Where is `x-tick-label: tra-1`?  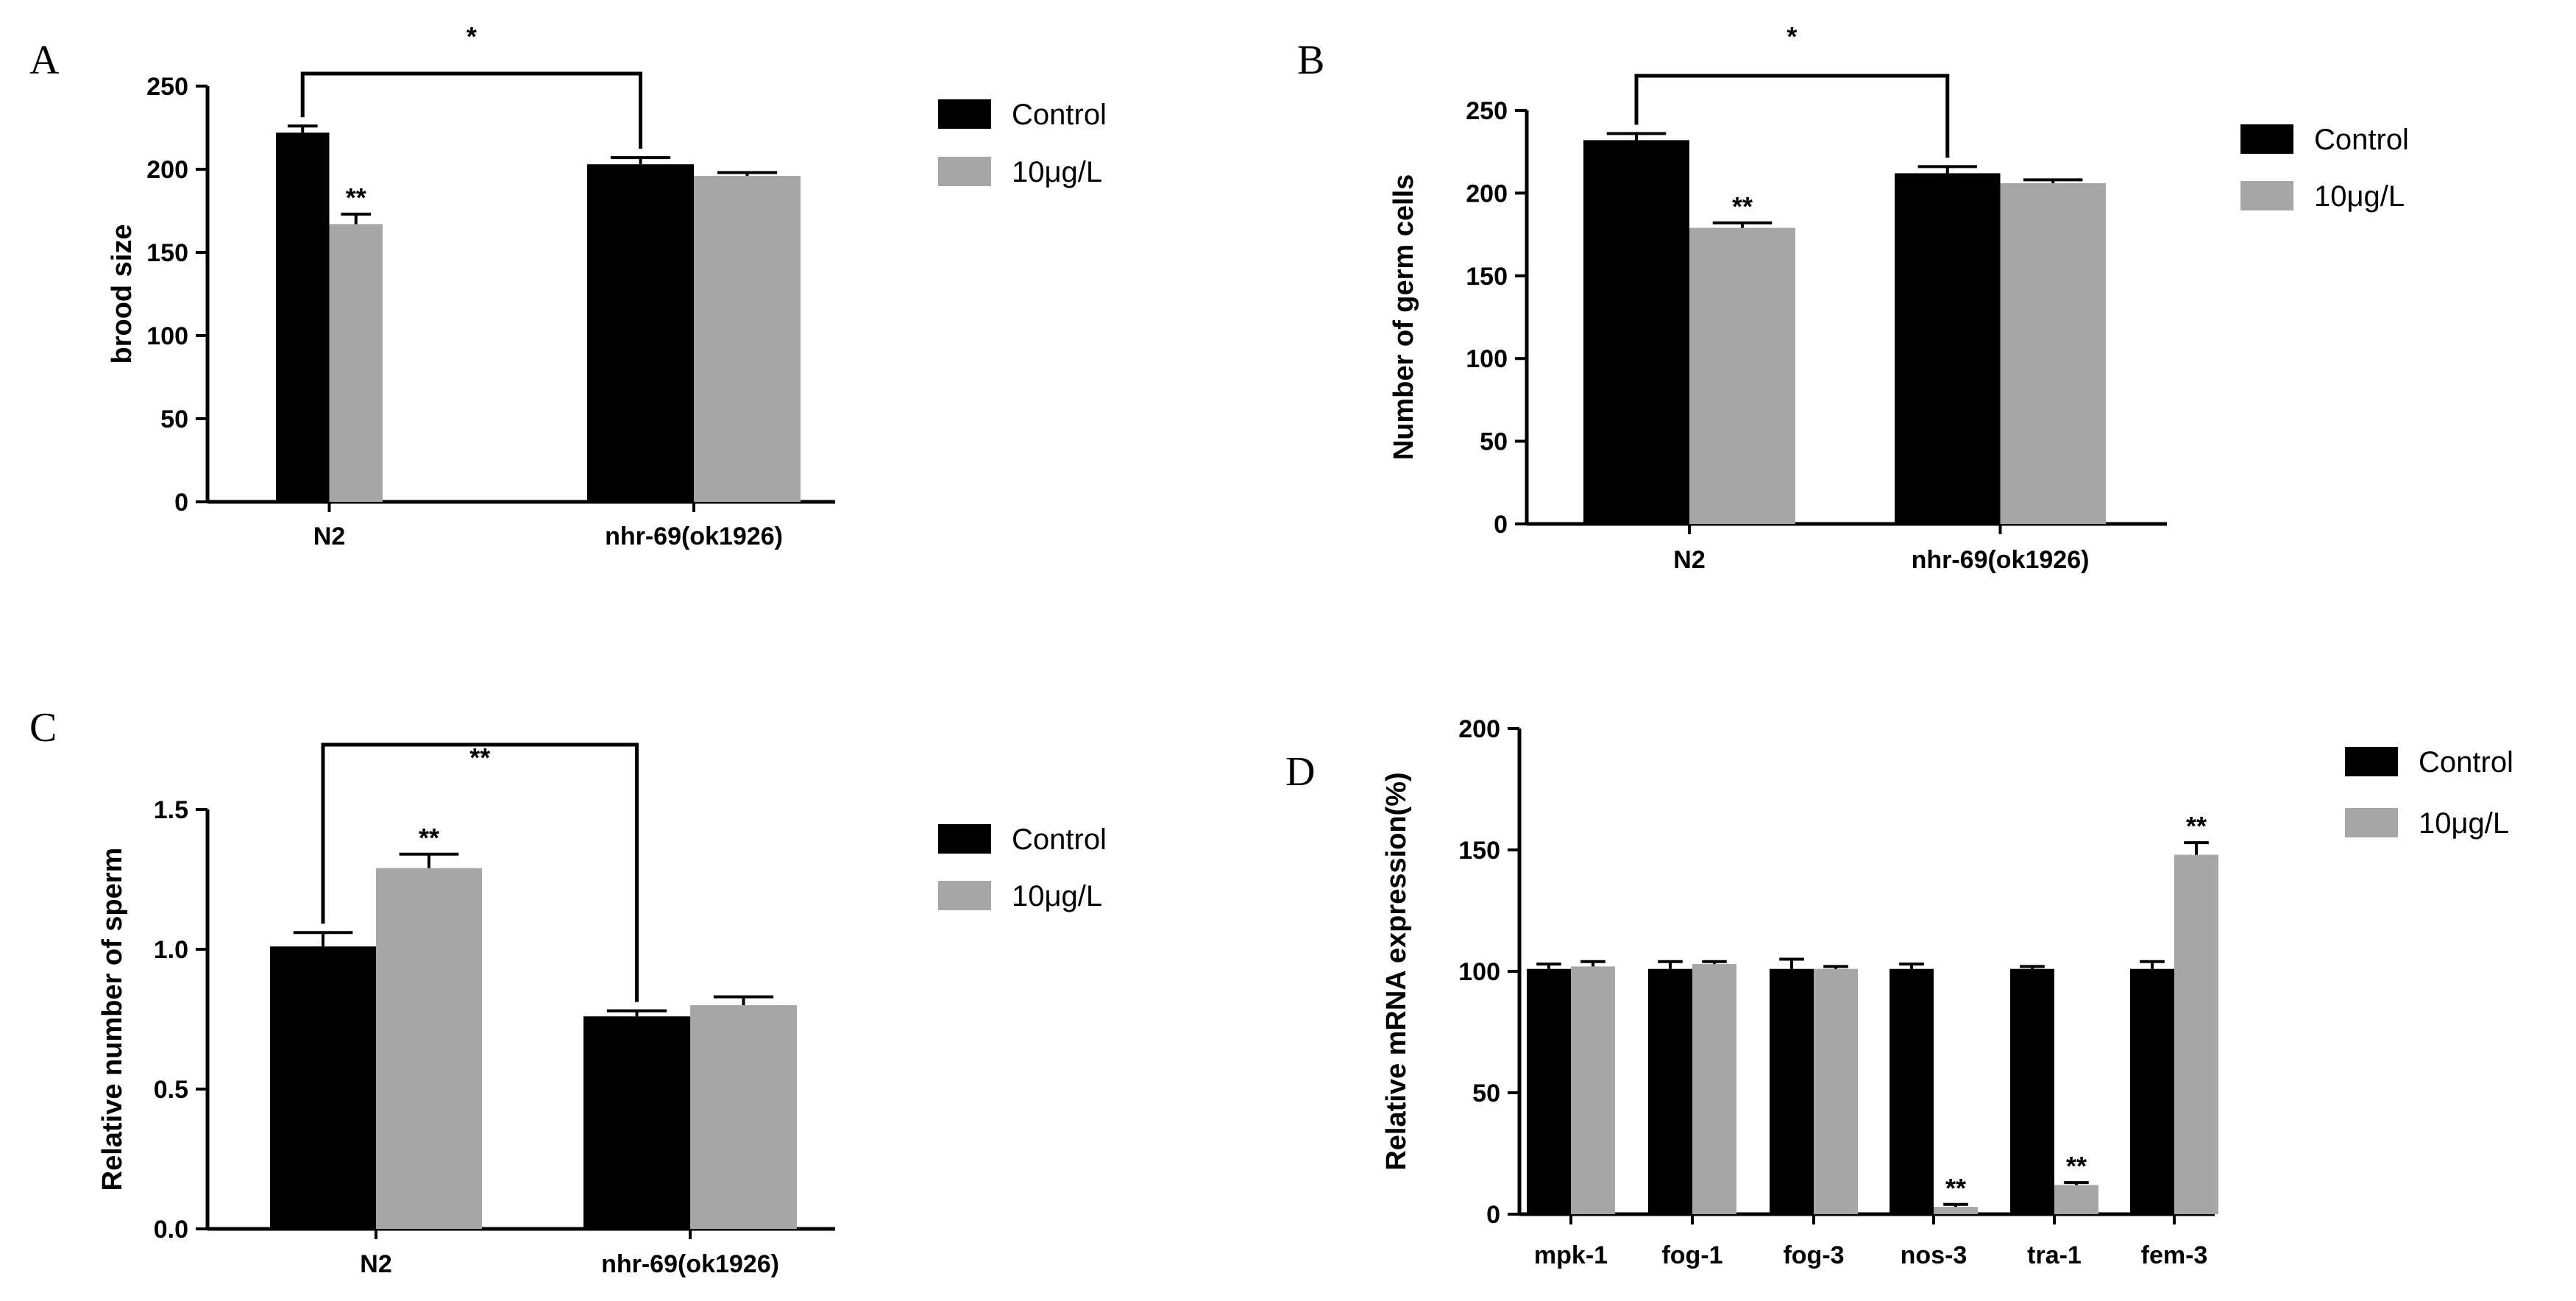 x-tick-label: tra-1 is located at coordinates (2054, 1255).